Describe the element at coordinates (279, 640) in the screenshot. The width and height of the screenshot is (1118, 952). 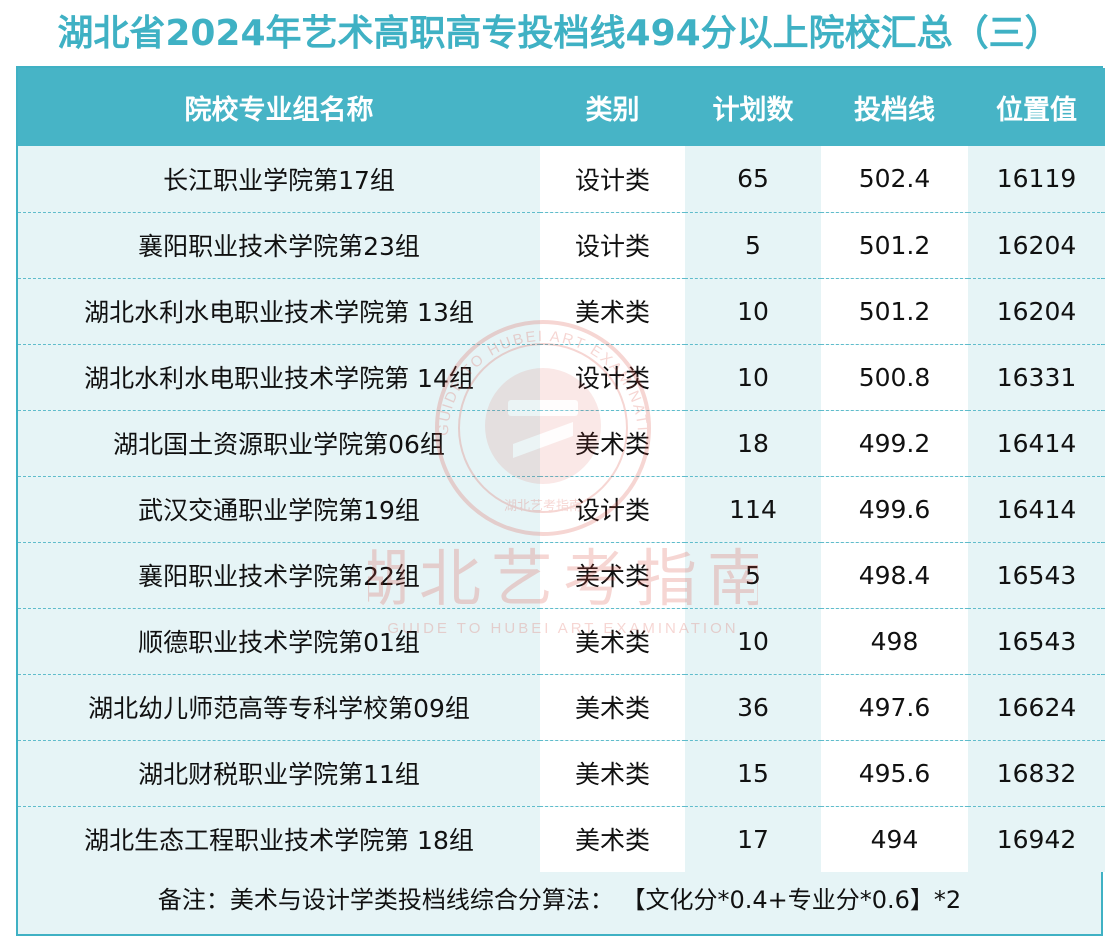
I see `cell-school-group: 顺德职业技术学院第01组` at that location.